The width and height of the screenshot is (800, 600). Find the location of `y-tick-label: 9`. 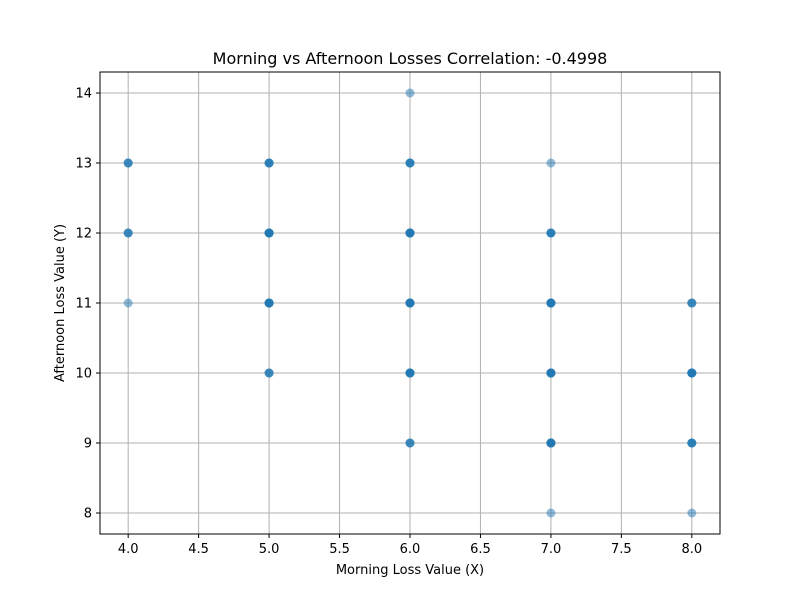

y-tick-label: 9 is located at coordinates (88, 444).